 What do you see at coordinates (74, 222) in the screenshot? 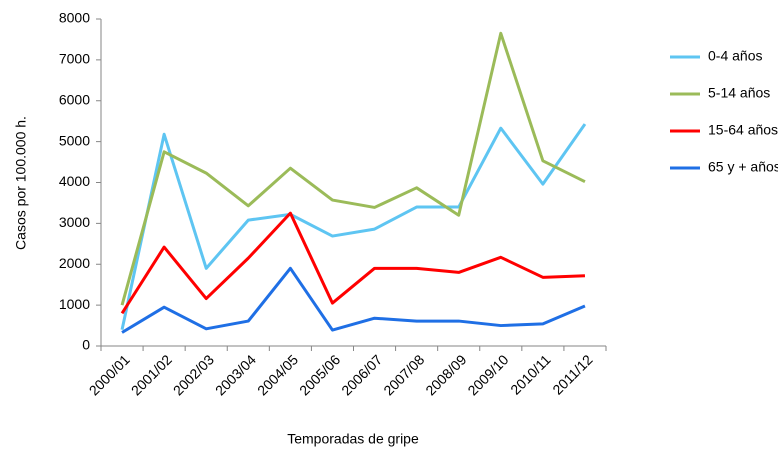
I see `y-tick-label: 3000` at bounding box center [74, 222].